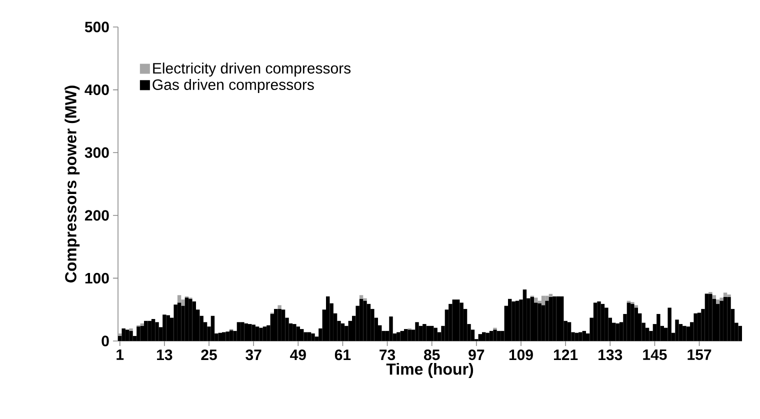 The width and height of the screenshot is (760, 419). I want to click on x-tick-label: 49, so click(298, 355).